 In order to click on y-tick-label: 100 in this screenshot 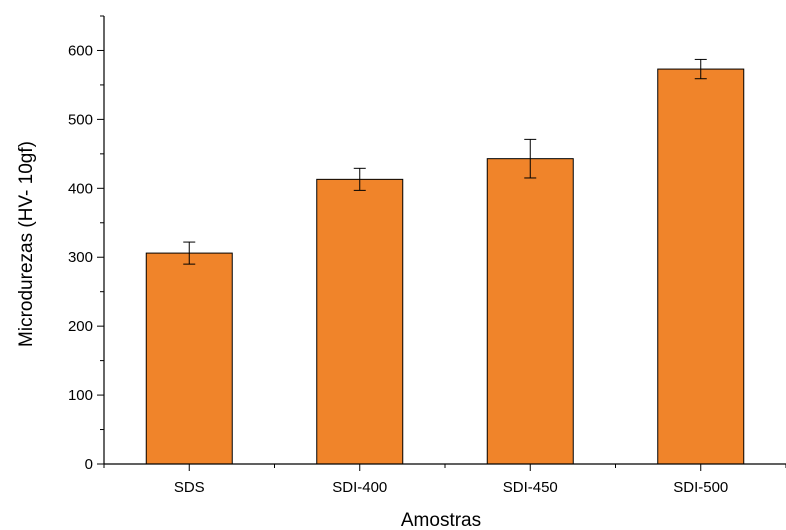, I will do `click(80, 395)`.